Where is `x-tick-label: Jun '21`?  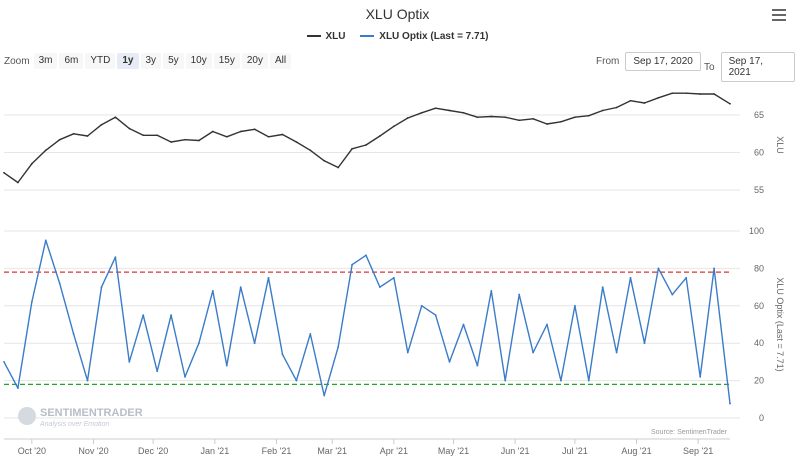 x-tick-label: Jun '21 is located at coordinates (515, 451).